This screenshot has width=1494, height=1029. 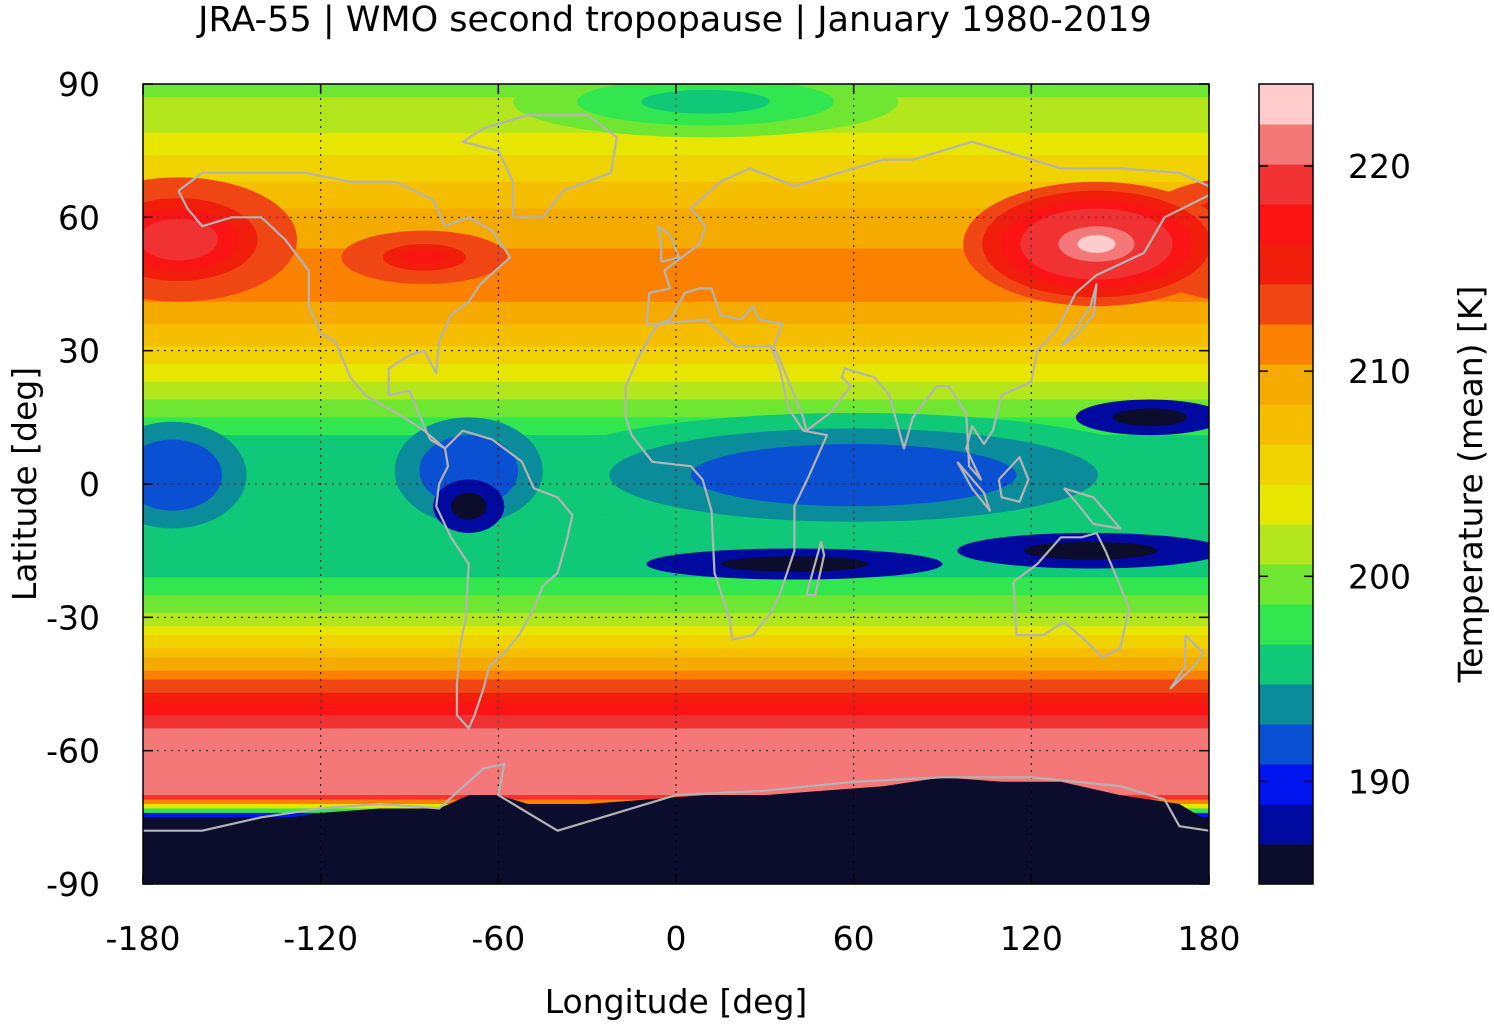 What do you see at coordinates (1187, 662) in the screenshot?
I see `coastline-new-zealand` at bounding box center [1187, 662].